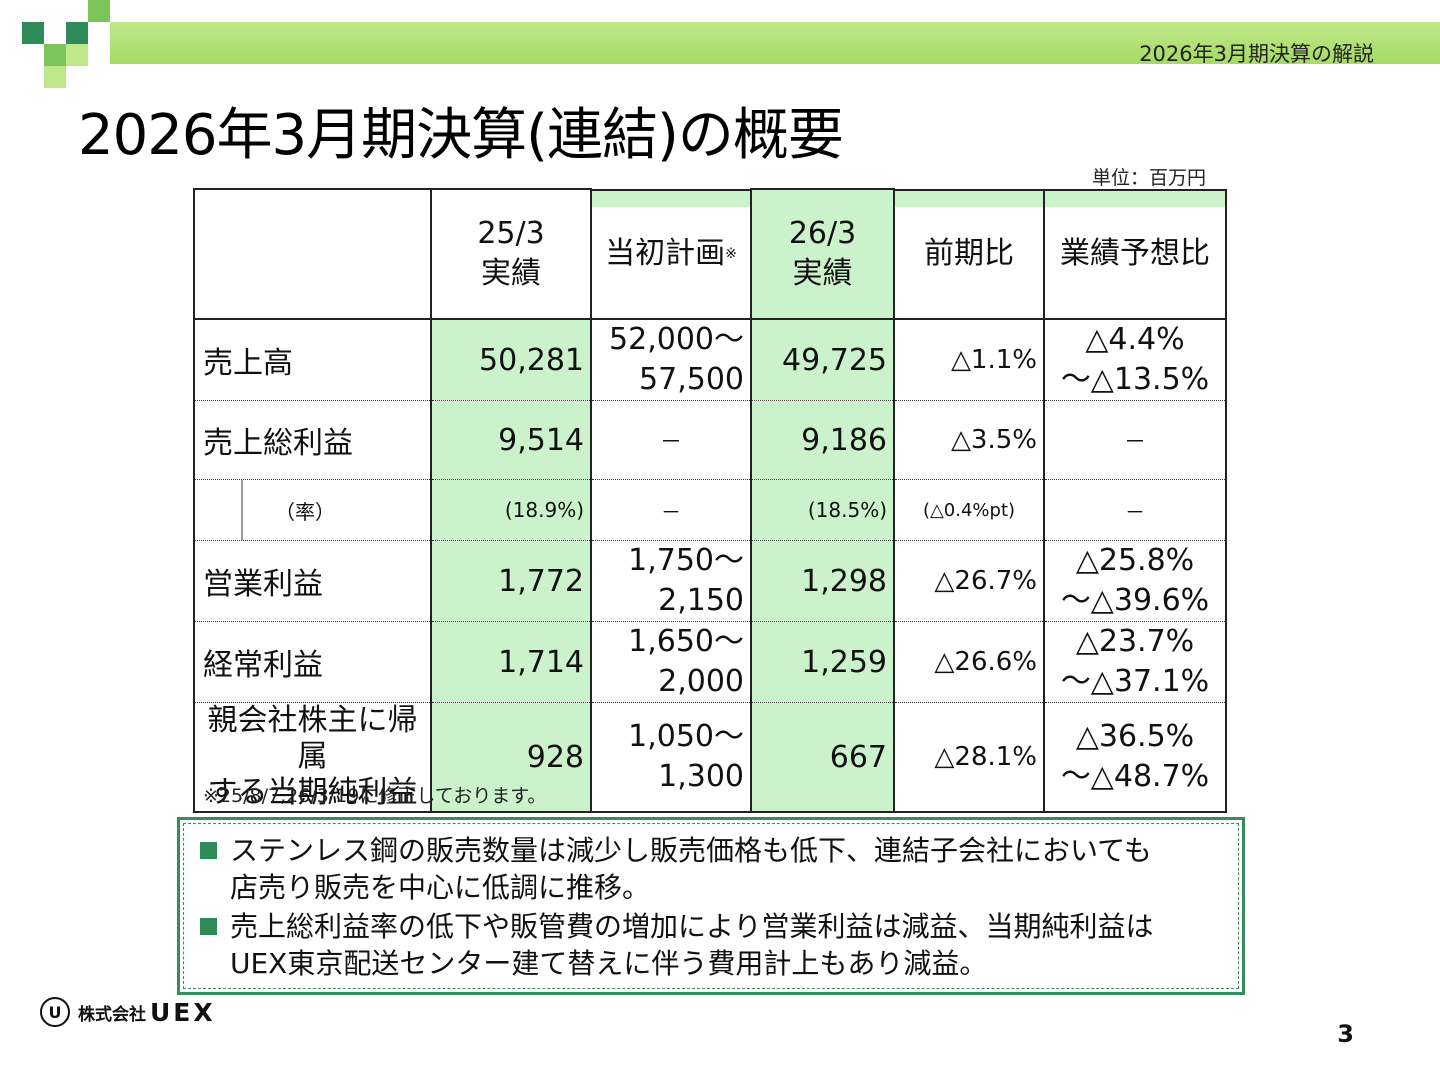  I want to click on footnote: ※25/8/7,26/3/19に修正しております。, so click(375, 796).